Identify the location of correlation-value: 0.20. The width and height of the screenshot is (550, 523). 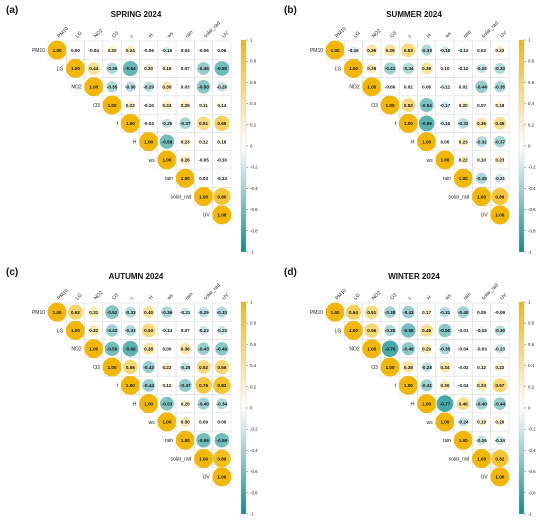
(463, 105).